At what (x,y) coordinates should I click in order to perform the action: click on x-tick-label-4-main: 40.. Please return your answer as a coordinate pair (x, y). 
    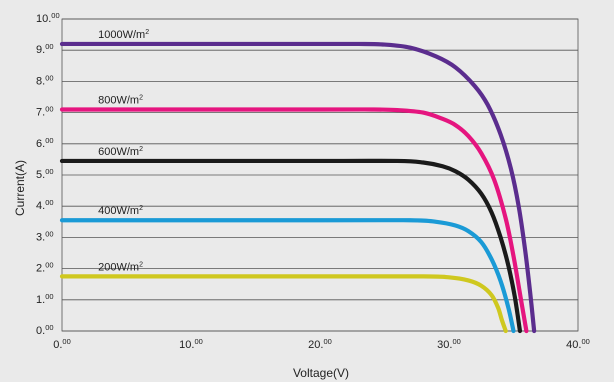
    Looking at the image, I should click on (573, 345).